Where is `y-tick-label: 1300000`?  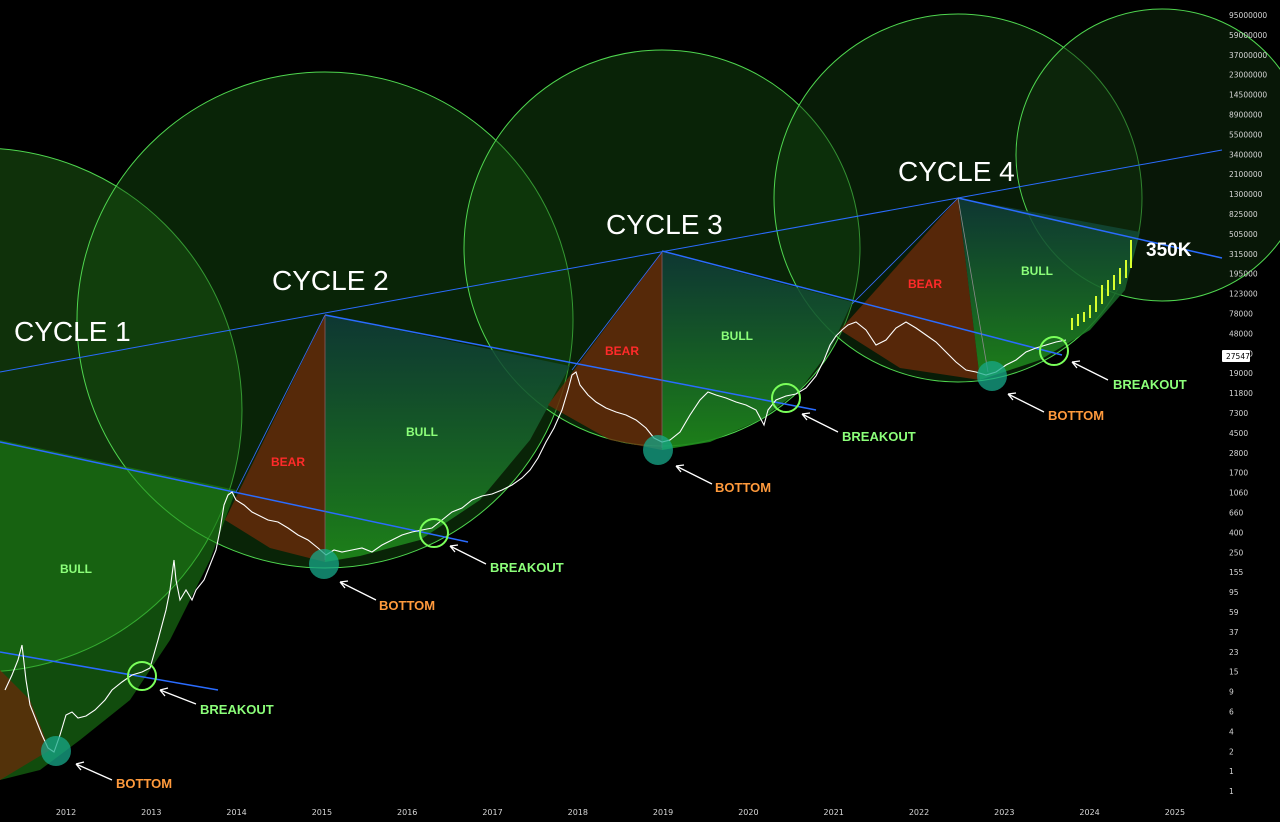
y-tick-label: 1300000 is located at coordinates (1246, 194).